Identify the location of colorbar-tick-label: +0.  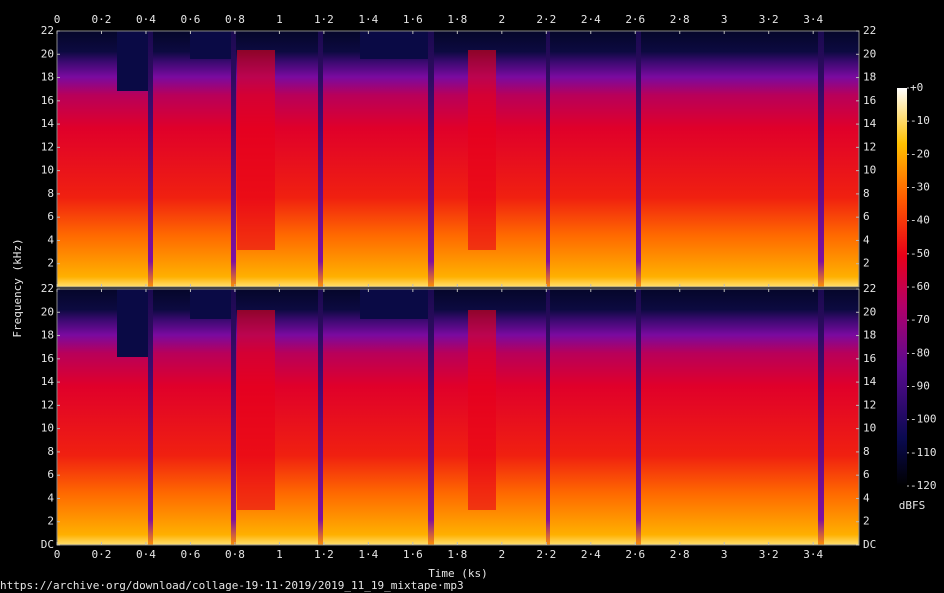
(916, 87).